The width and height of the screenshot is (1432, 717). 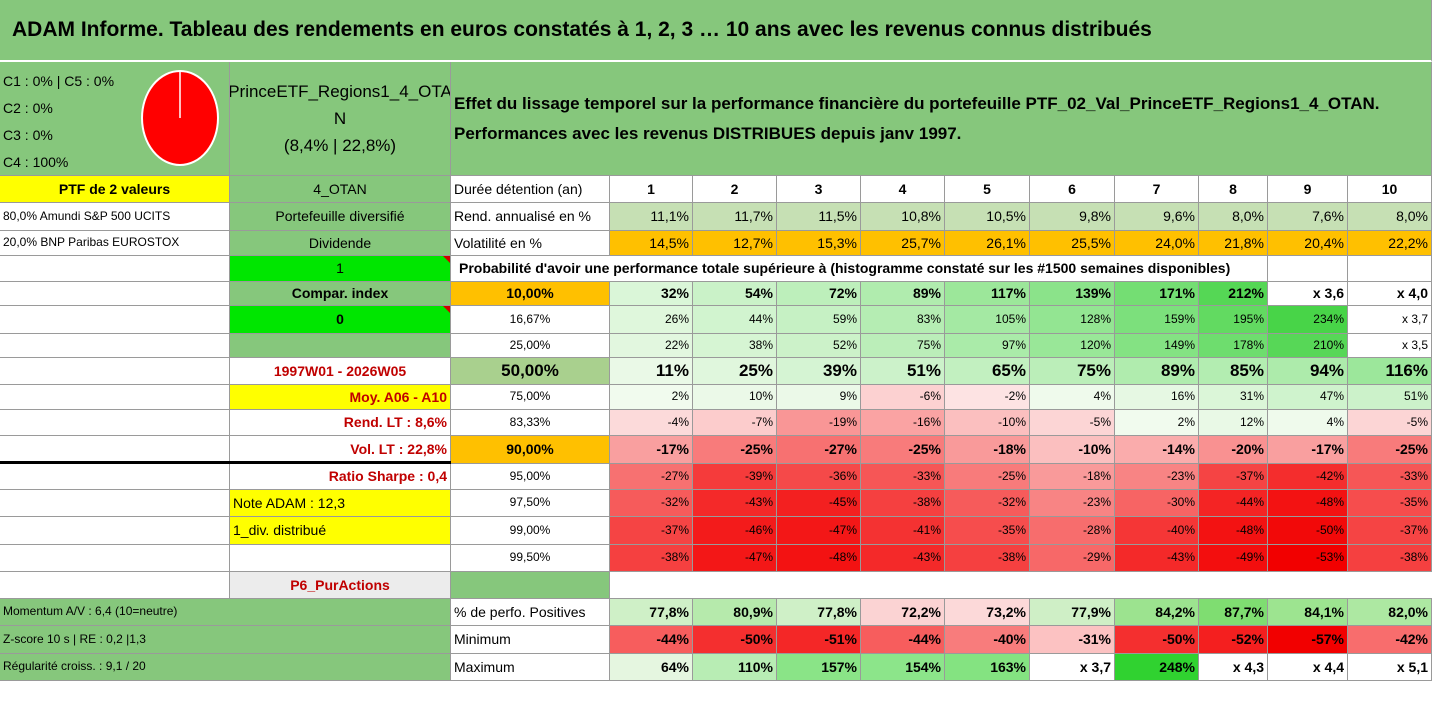 What do you see at coordinates (340, 243) in the screenshot?
I see `dividend-label: Dividende` at bounding box center [340, 243].